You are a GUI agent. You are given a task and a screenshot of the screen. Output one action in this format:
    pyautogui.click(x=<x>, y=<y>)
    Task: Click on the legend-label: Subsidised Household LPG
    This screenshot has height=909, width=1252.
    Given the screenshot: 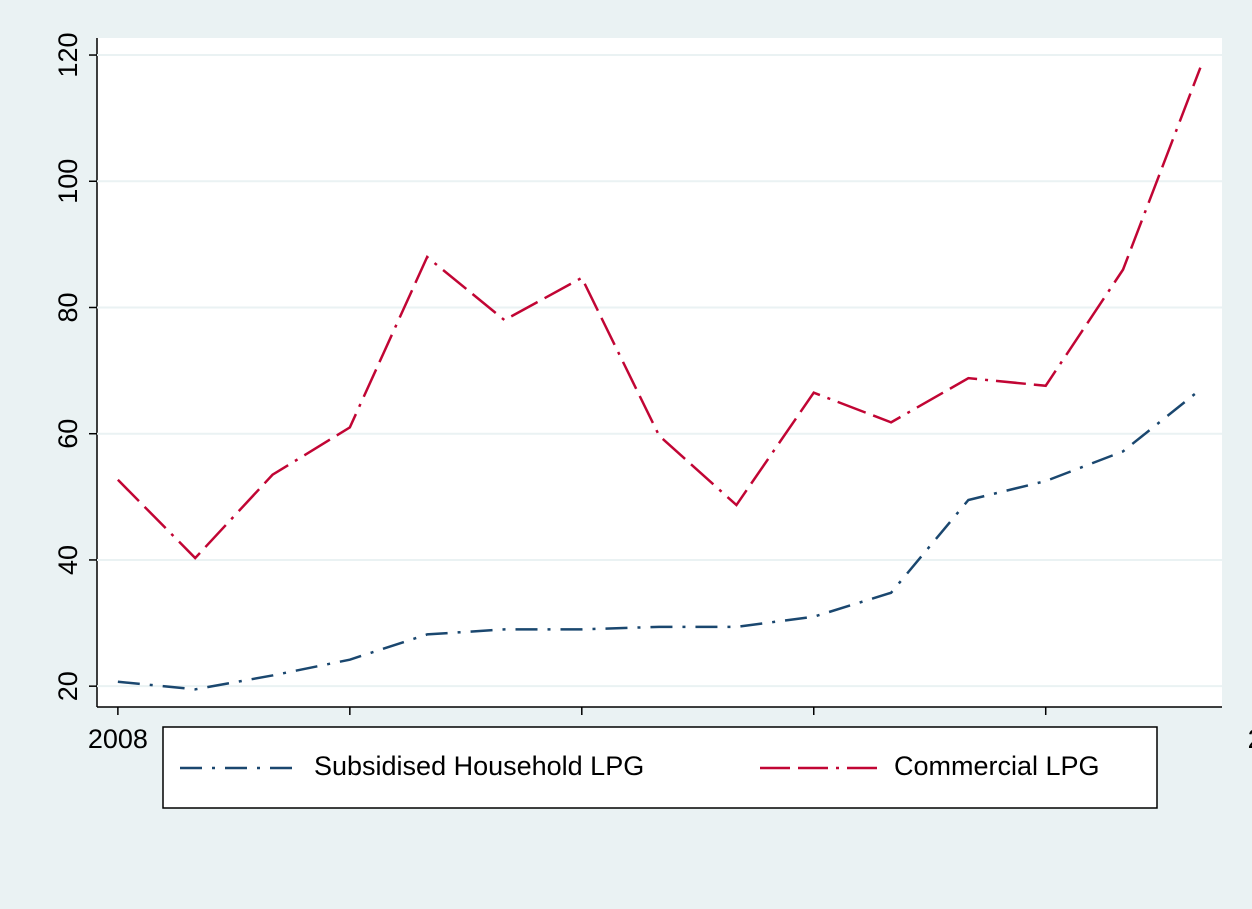 What is the action you would take?
    pyautogui.click(x=479, y=766)
    